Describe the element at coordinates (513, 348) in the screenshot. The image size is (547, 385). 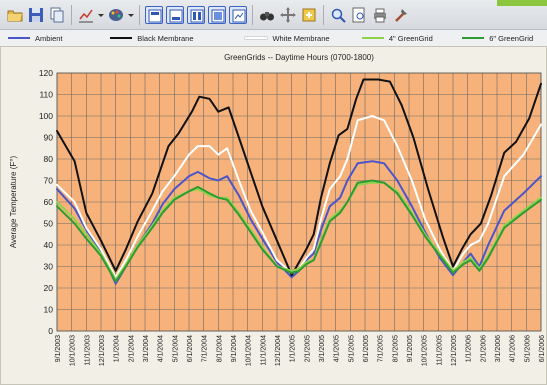
I see `x-tick-label: 4/1/2006` at that location.